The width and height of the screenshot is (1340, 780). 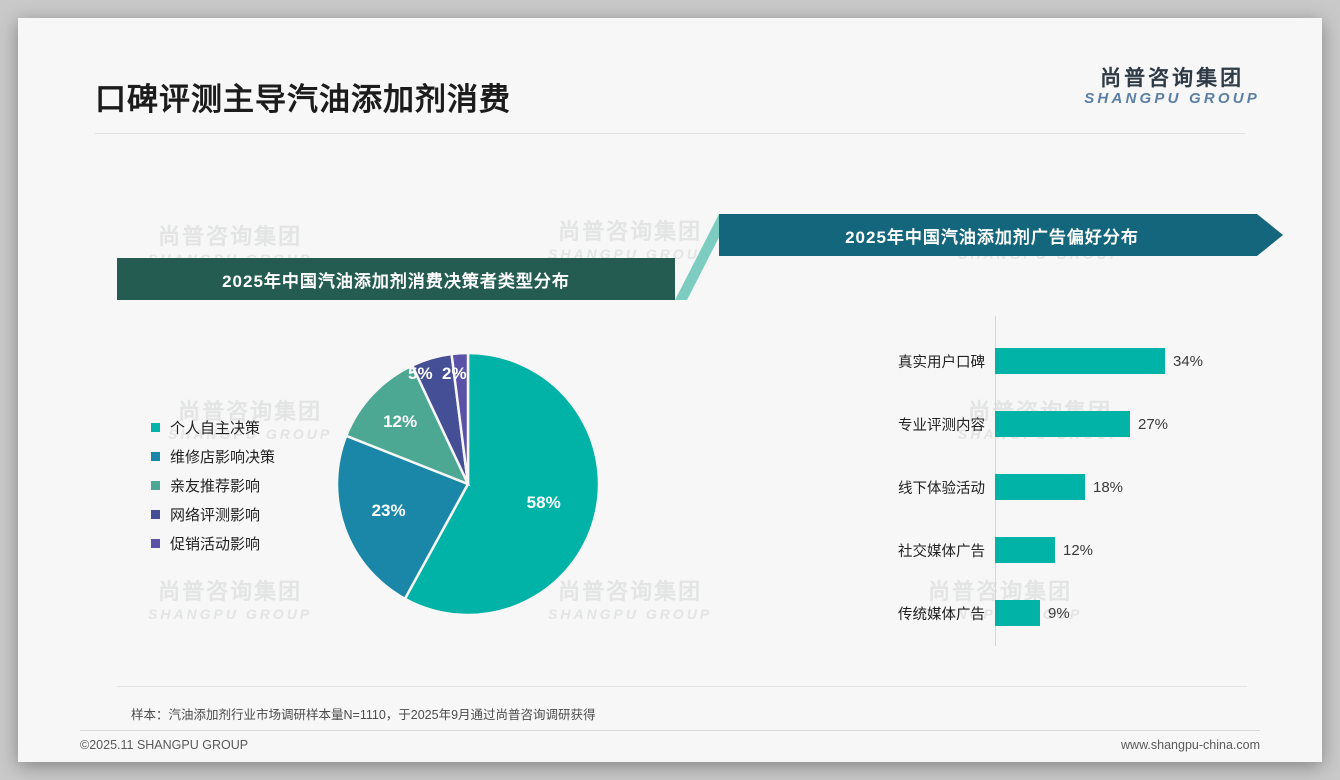 I want to click on left-chart-banner: 2025年中国汽油添加剂消费决策者类型分布, so click(x=396, y=279).